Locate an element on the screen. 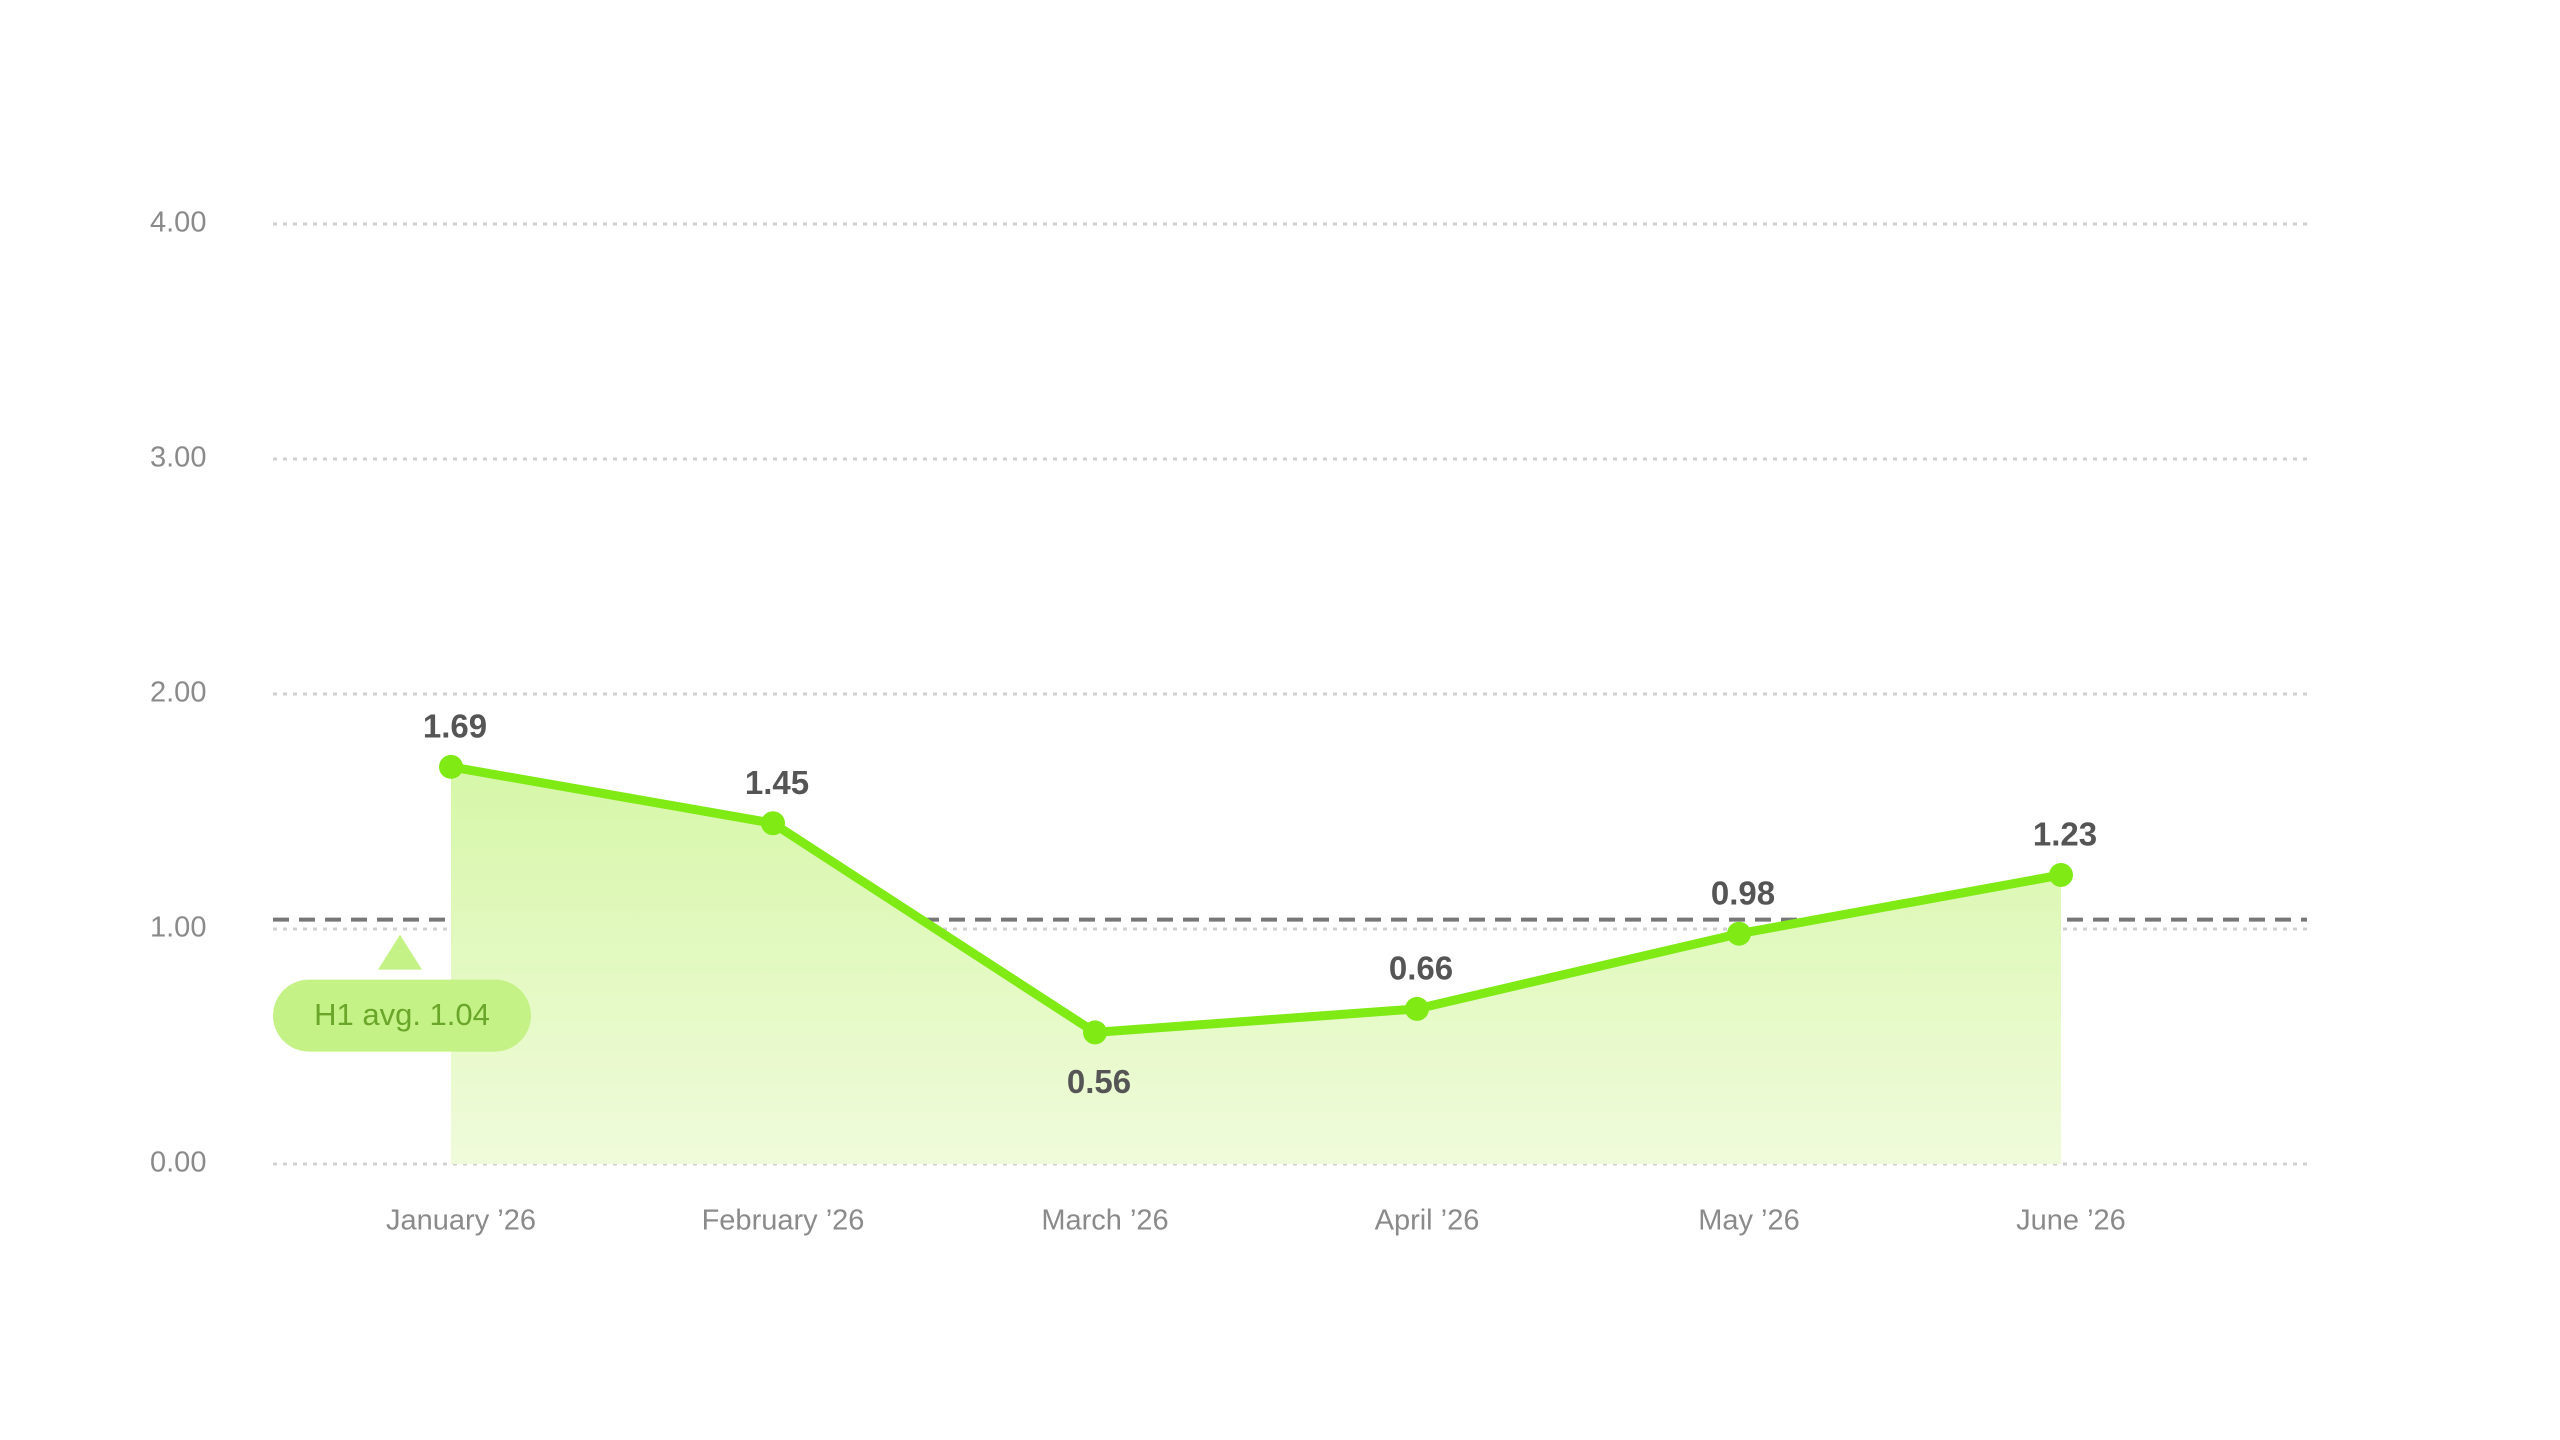  x-tick-label: March ’26 is located at coordinates (1104, 1221).